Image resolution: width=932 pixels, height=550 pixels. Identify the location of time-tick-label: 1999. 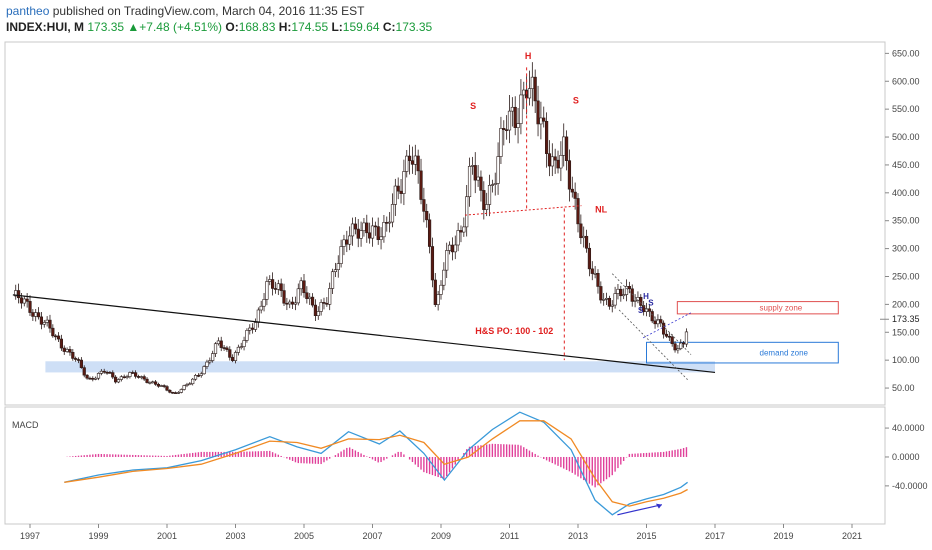
(98, 536).